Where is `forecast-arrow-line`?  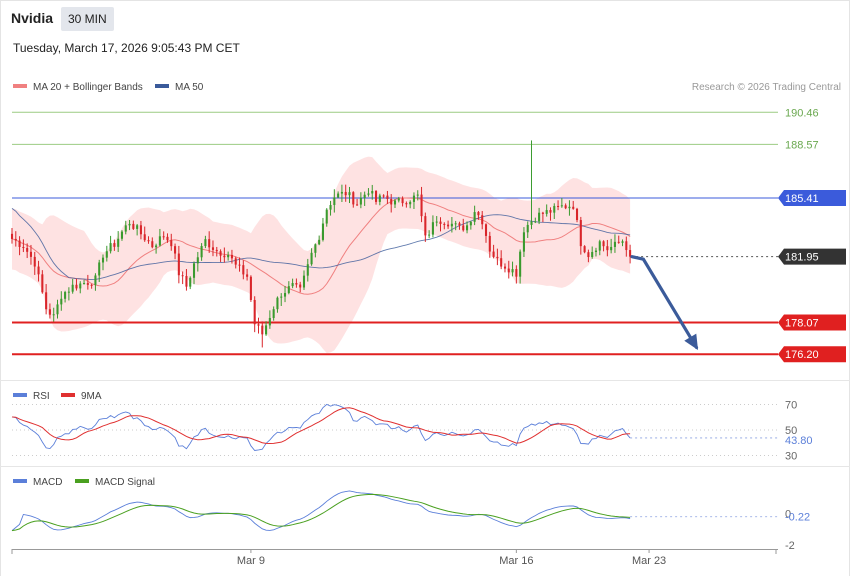
forecast-arrow-line is located at coordinates (664, 302).